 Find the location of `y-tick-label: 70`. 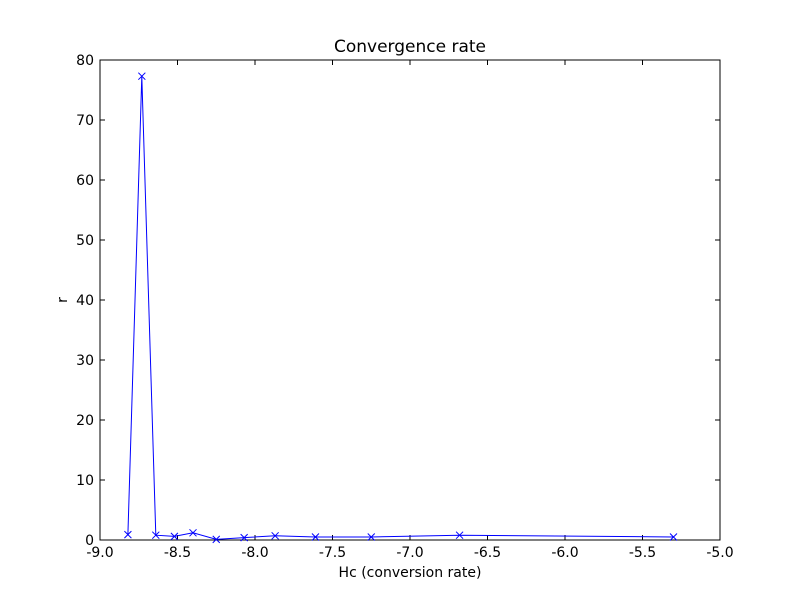

y-tick-label: 70 is located at coordinates (85, 121).